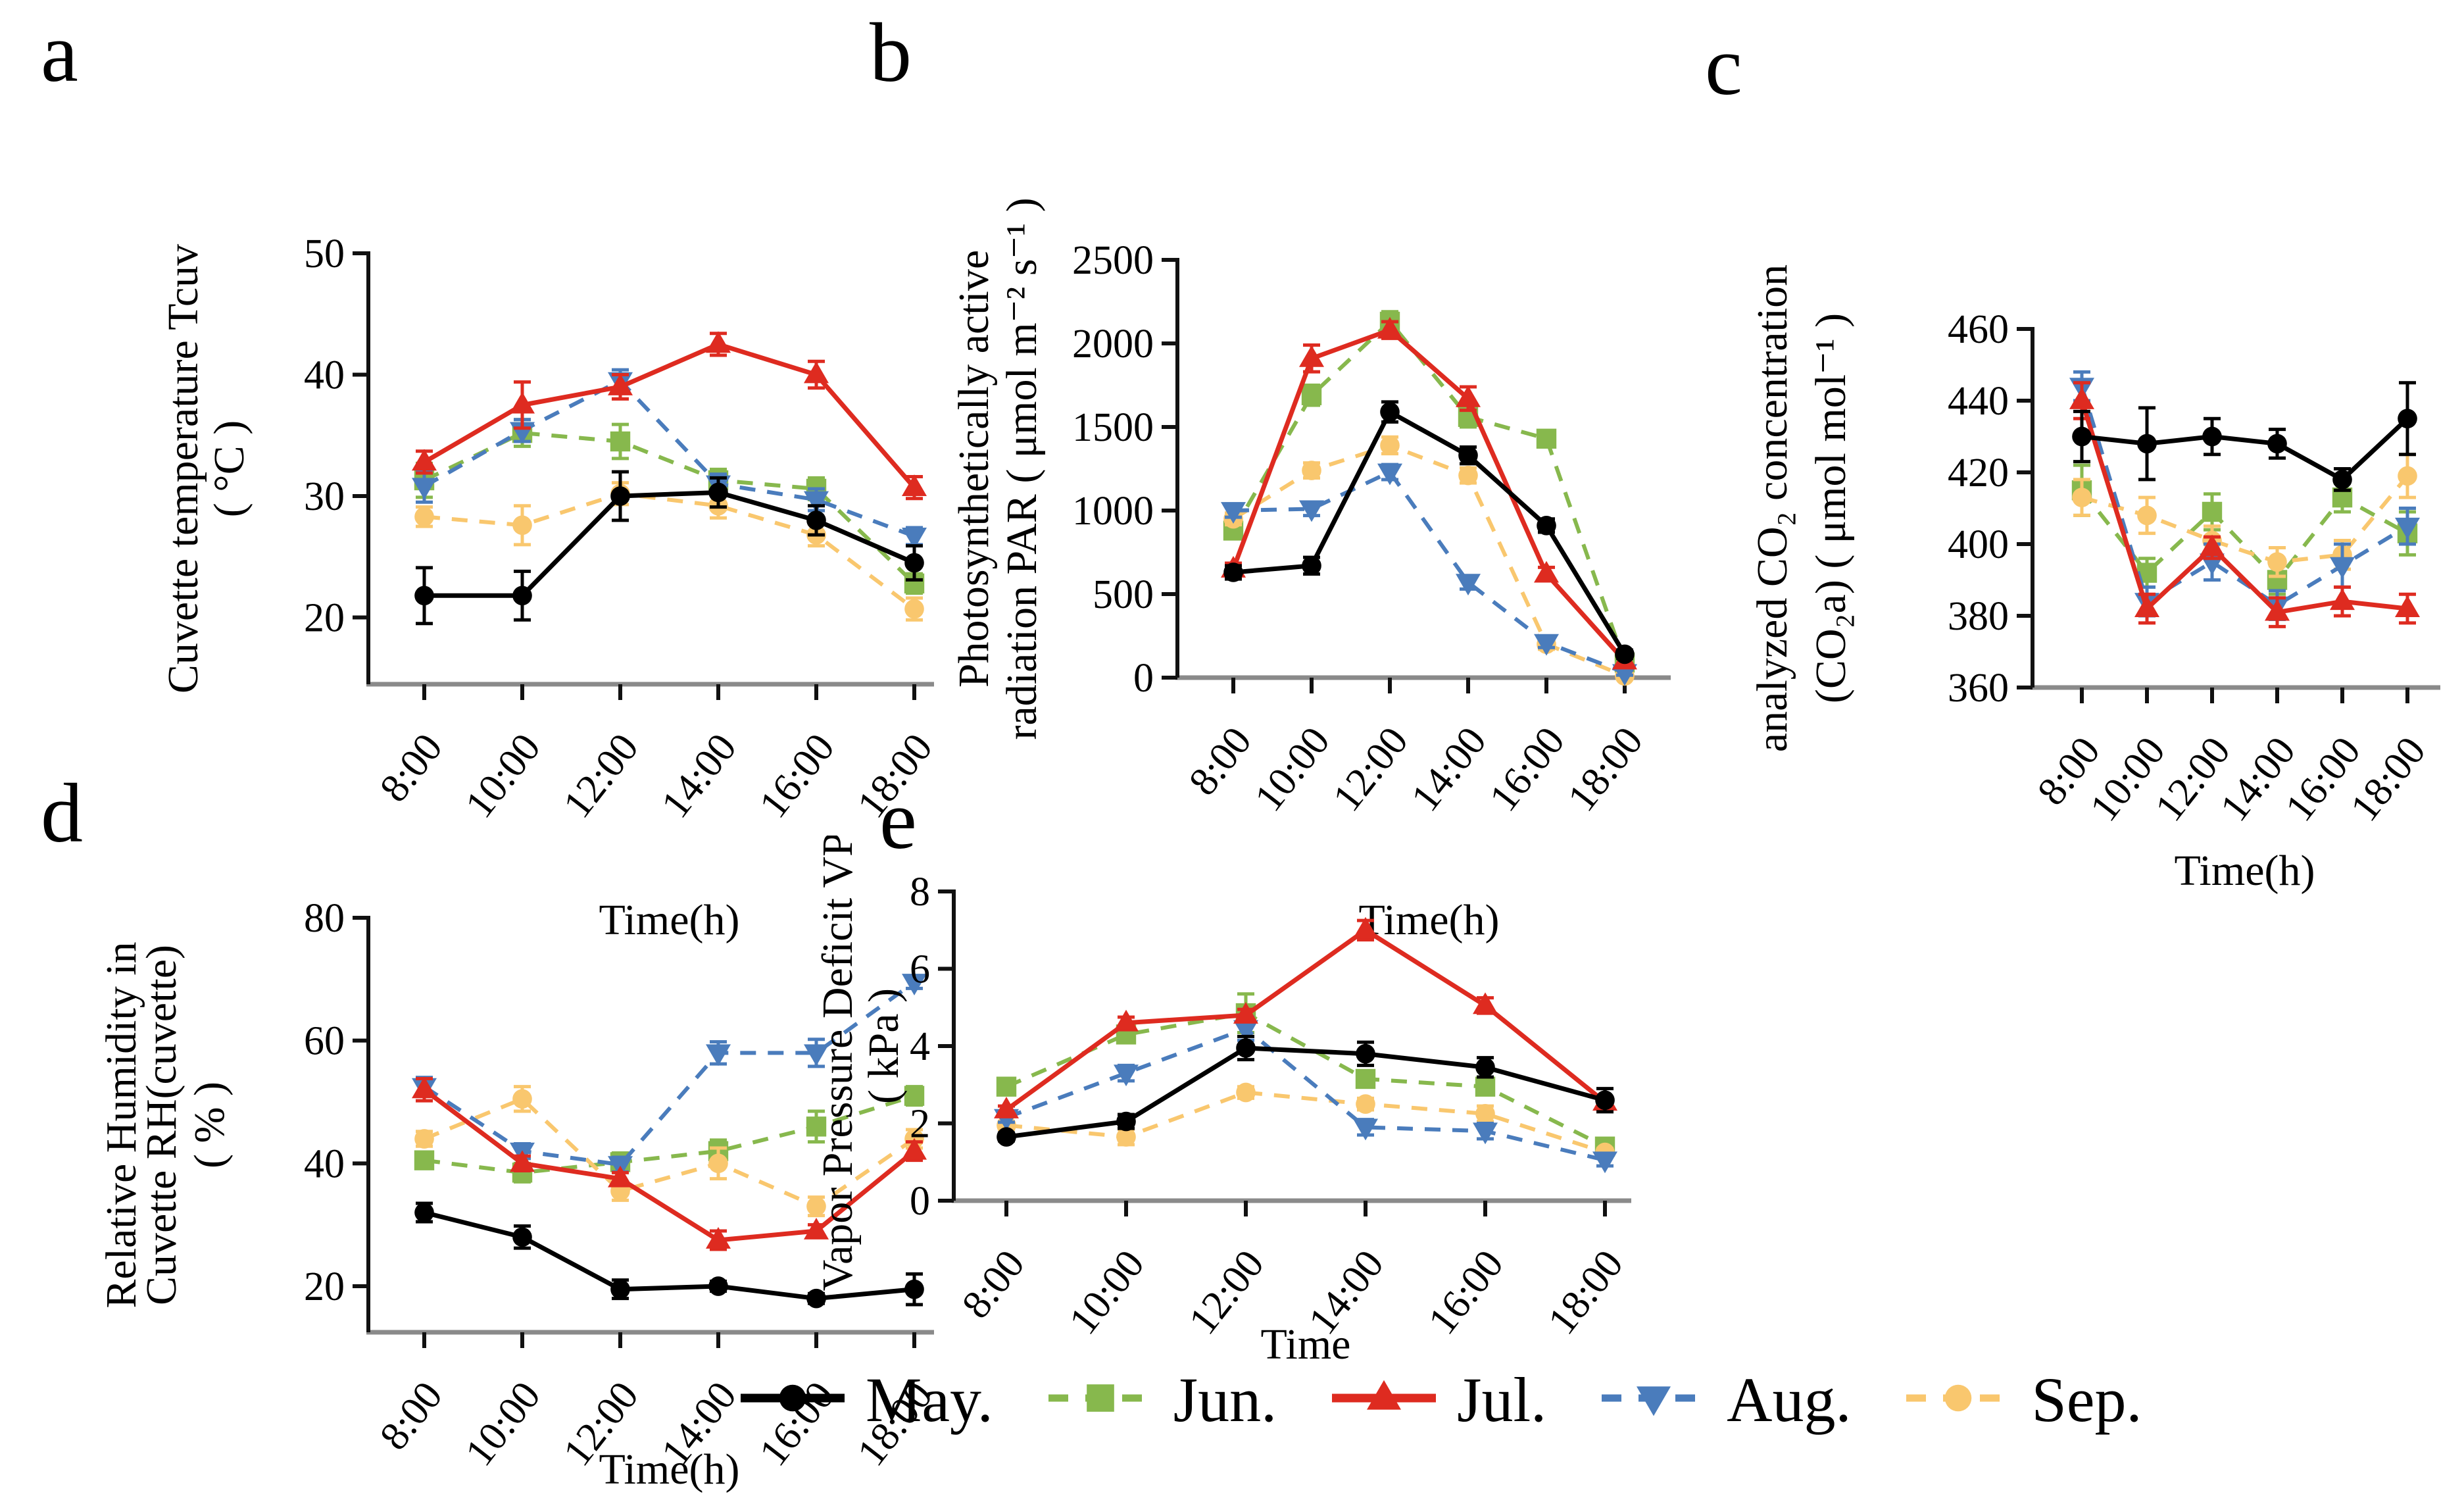 This screenshot has width=2464, height=1502. I want to click on legend-item-sep: Sep., so click(2022, 1399).